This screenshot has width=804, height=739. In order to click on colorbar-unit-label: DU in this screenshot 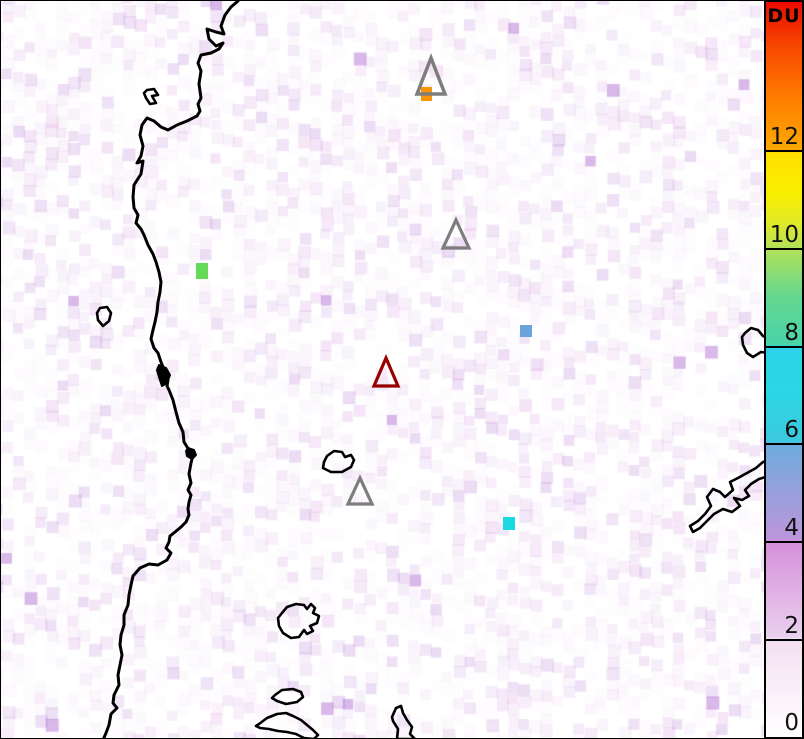, I will do `click(784, 16)`.